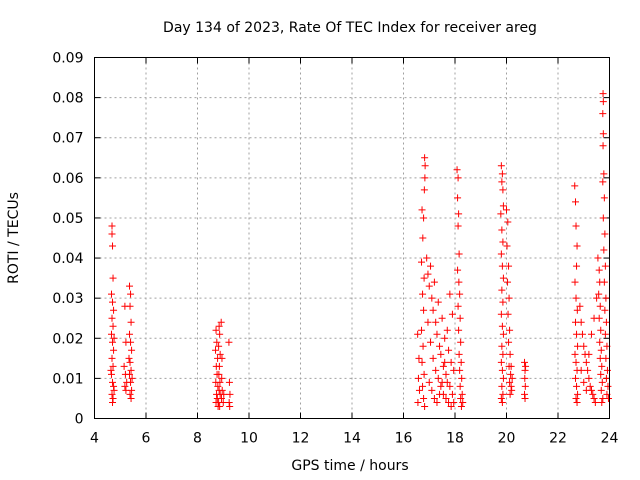 This screenshot has width=640, height=480. I want to click on y-tick-label: 0, so click(79, 420).